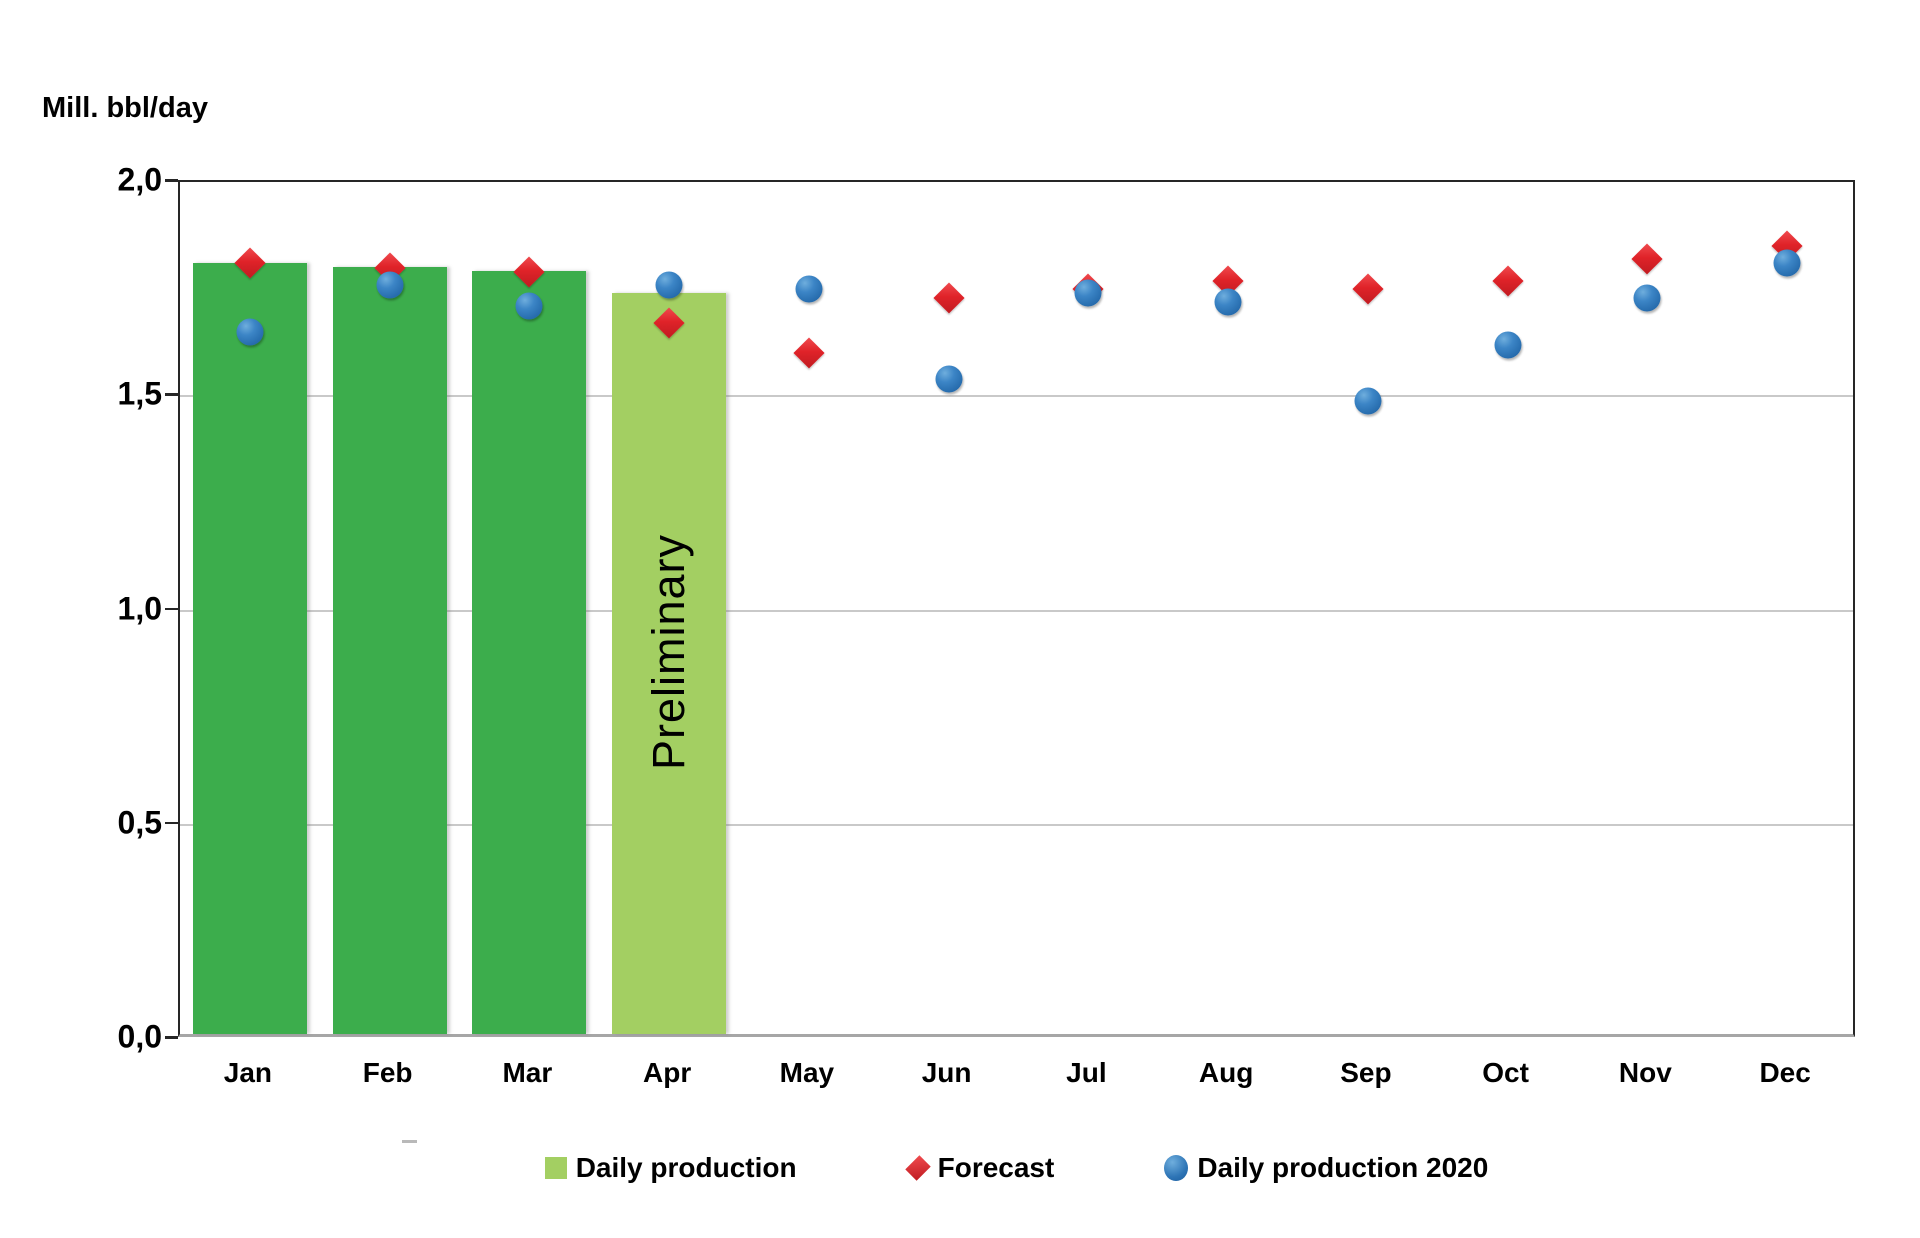 The width and height of the screenshot is (1920, 1238). I want to click on x-axis-month-label: Mar, so click(527, 1072).